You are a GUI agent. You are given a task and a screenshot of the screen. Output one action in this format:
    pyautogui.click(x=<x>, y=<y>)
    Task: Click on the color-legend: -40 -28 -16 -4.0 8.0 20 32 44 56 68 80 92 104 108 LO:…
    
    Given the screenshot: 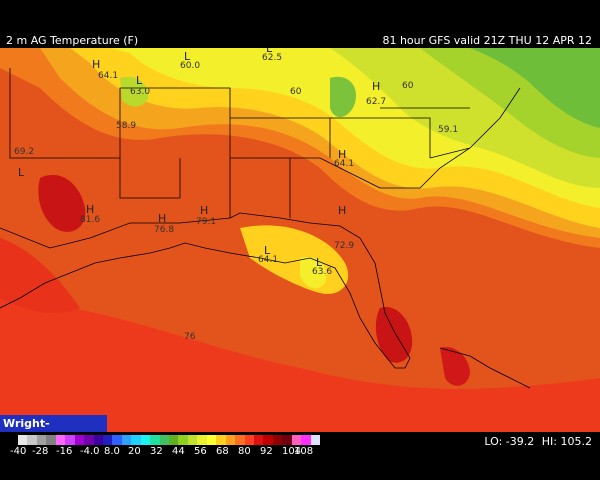 What is the action you would take?
    pyautogui.click(x=300, y=456)
    